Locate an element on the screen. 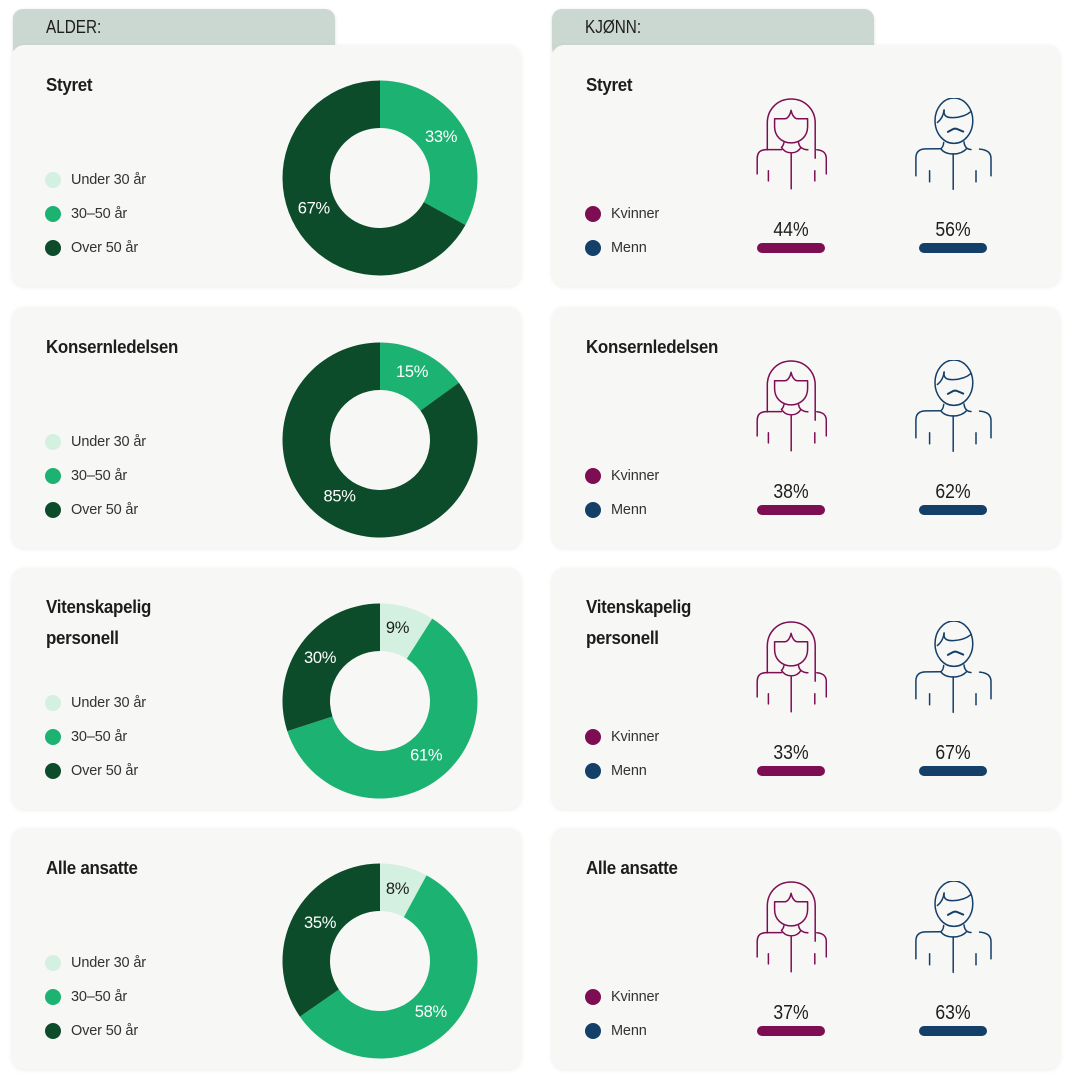  svg-text: 33% is located at coordinates (441, 137).